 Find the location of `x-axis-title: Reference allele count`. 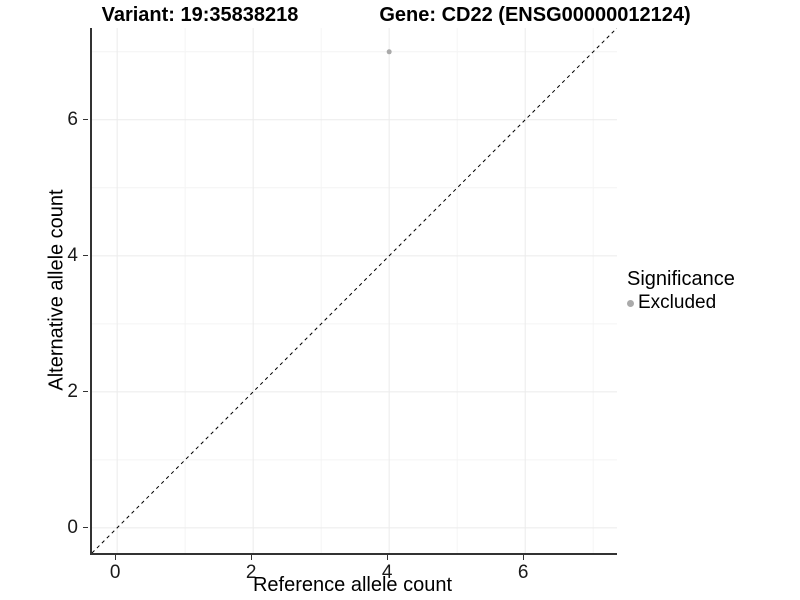

x-axis-title: Reference allele count is located at coordinates (352, 585).